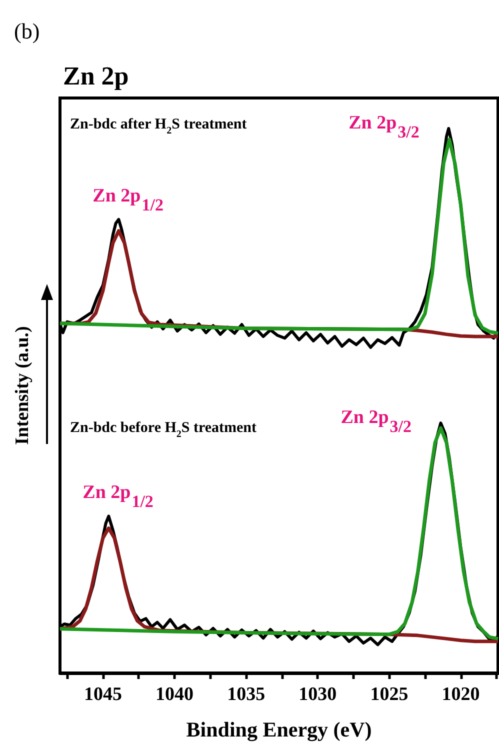 This screenshot has width=499, height=745. Describe the element at coordinates (246, 694) in the screenshot. I see `x-tick-label: 1035` at that location.